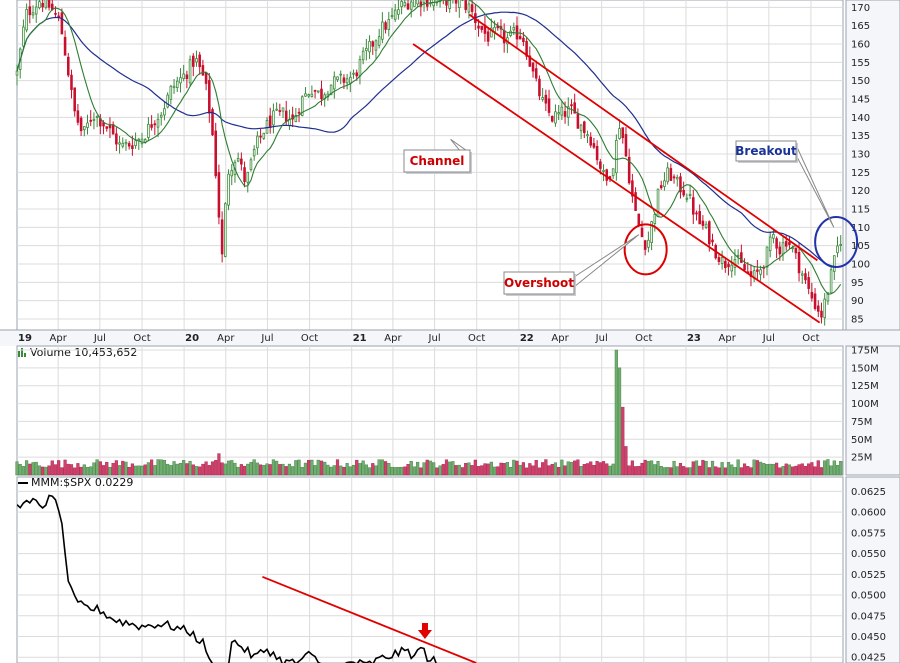 The image size is (900, 663). What do you see at coordinates (768, 338) in the screenshot?
I see `x-month-label: Jul` at bounding box center [768, 338].